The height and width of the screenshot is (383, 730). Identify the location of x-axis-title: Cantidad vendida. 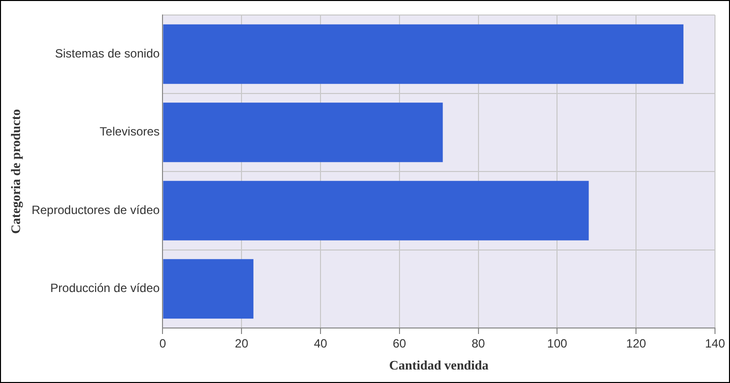
(439, 365).